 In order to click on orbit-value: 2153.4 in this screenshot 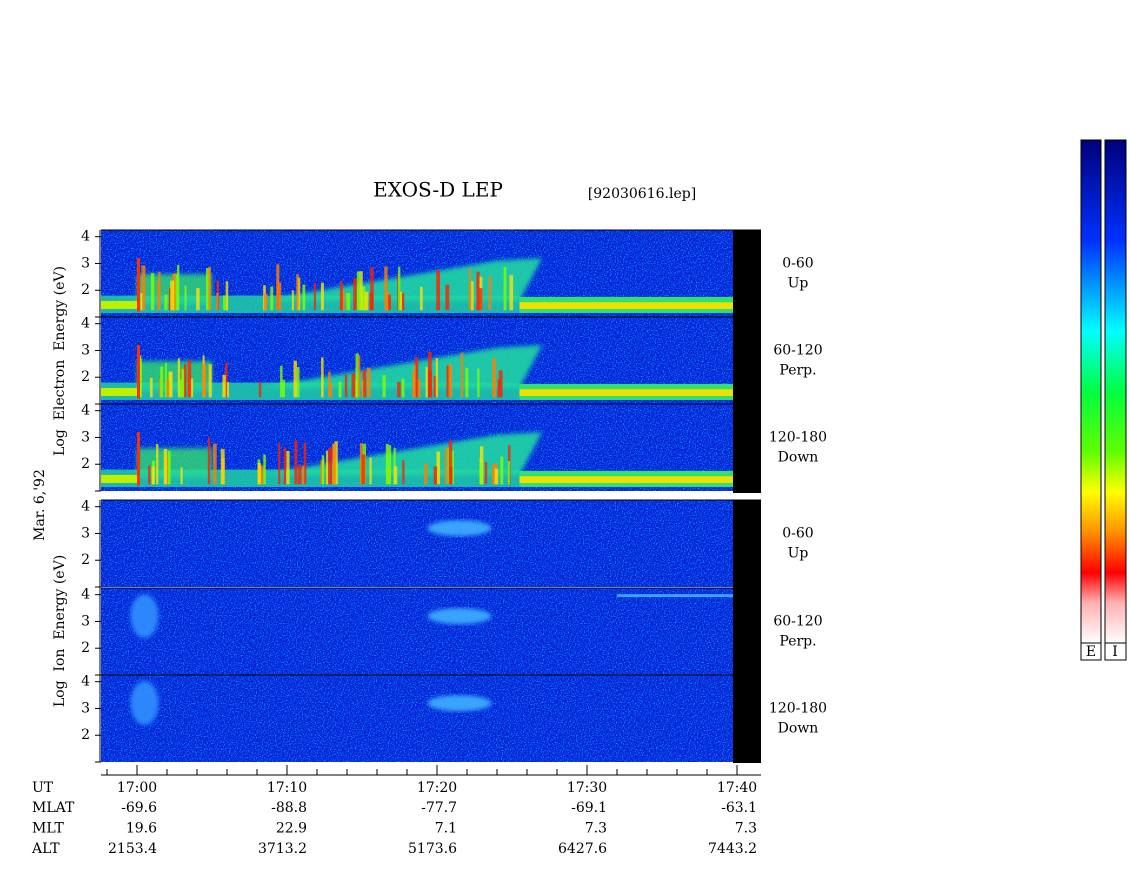, I will do `click(132, 849)`.